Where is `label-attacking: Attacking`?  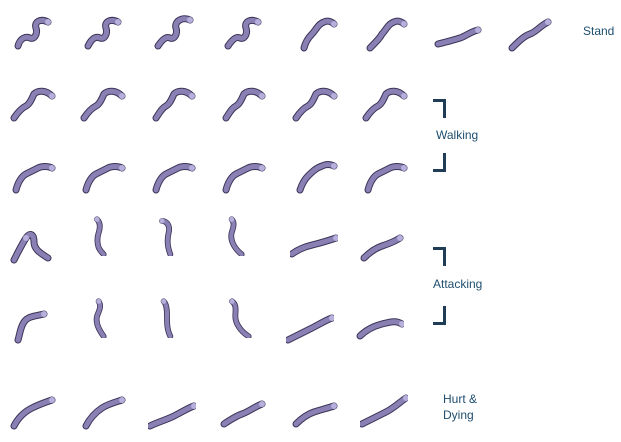
label-attacking: Attacking is located at coordinates (458, 284).